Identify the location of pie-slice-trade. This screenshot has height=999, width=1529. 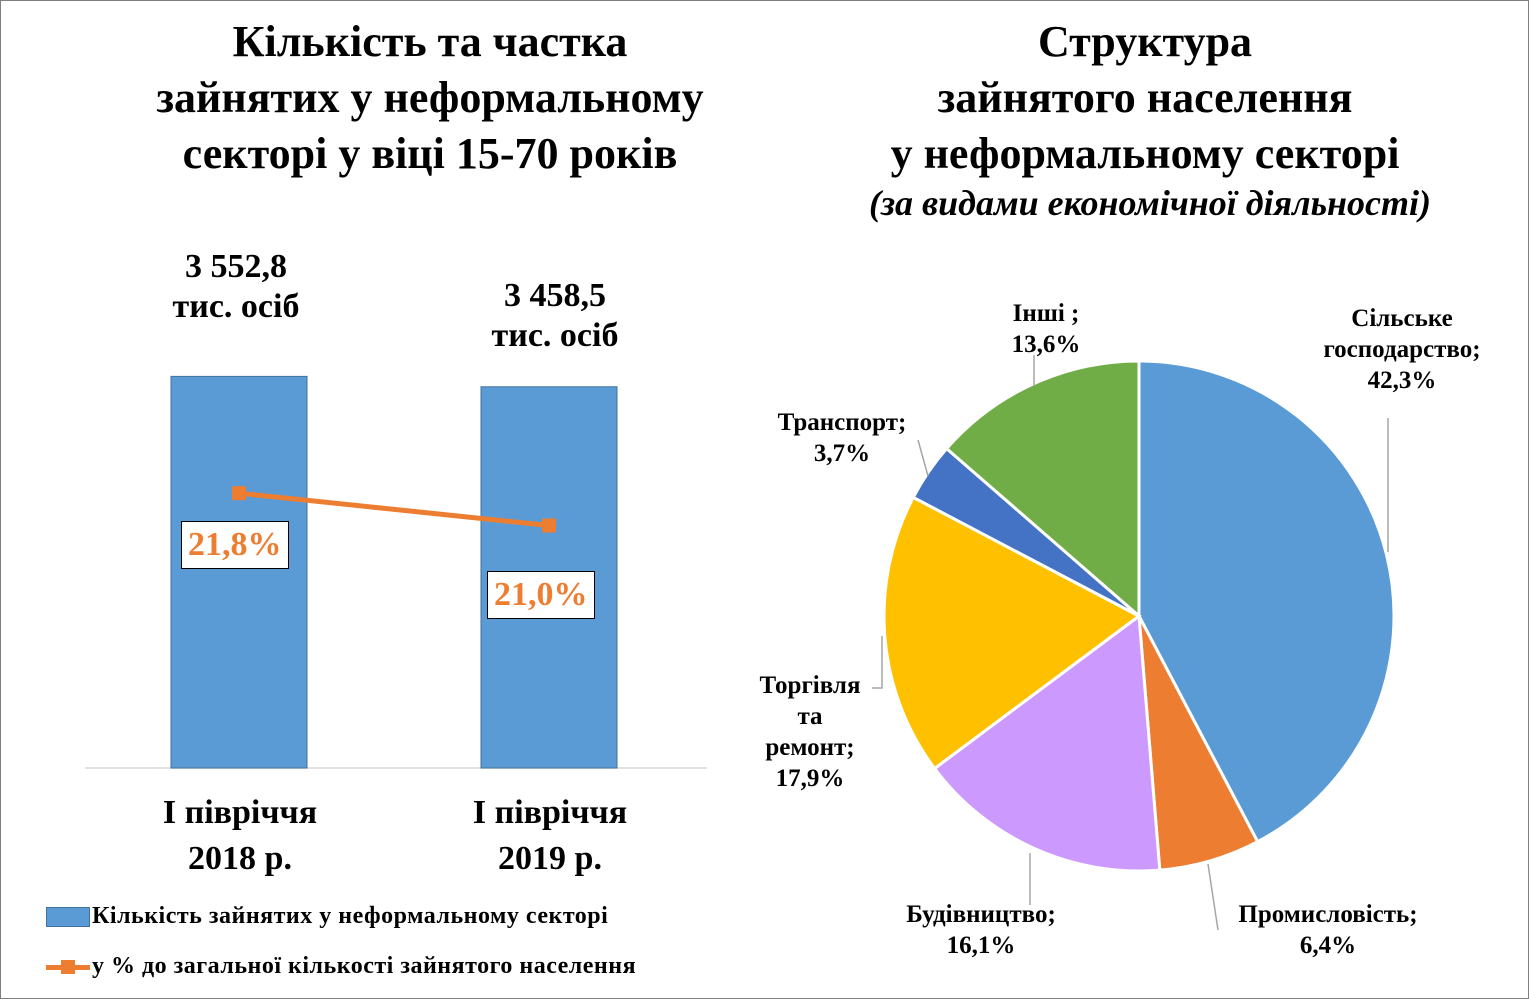
(1012, 633).